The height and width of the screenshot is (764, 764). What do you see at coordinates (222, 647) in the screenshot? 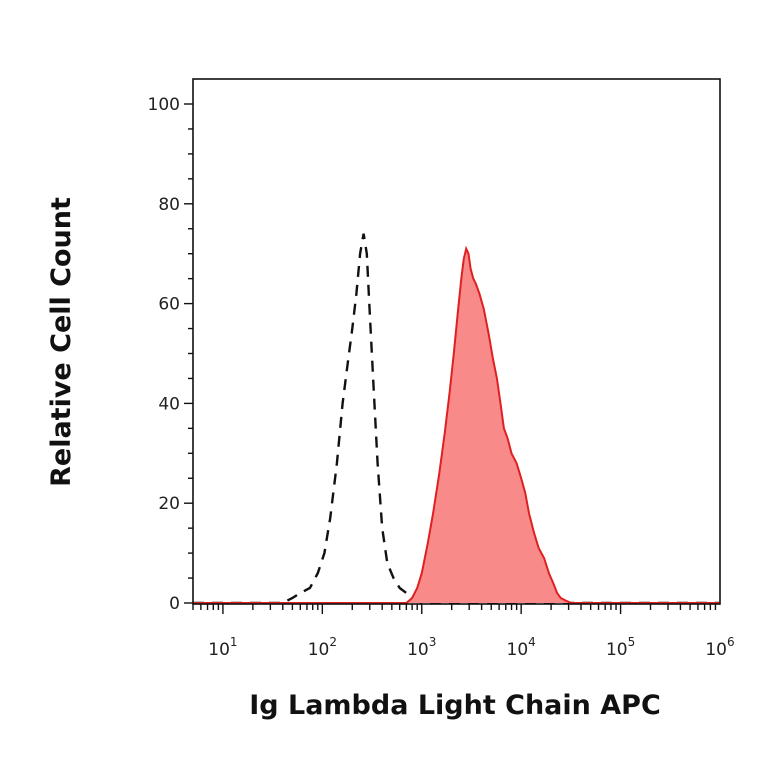
I see `x-tick-label: 10¹` at bounding box center [222, 647].